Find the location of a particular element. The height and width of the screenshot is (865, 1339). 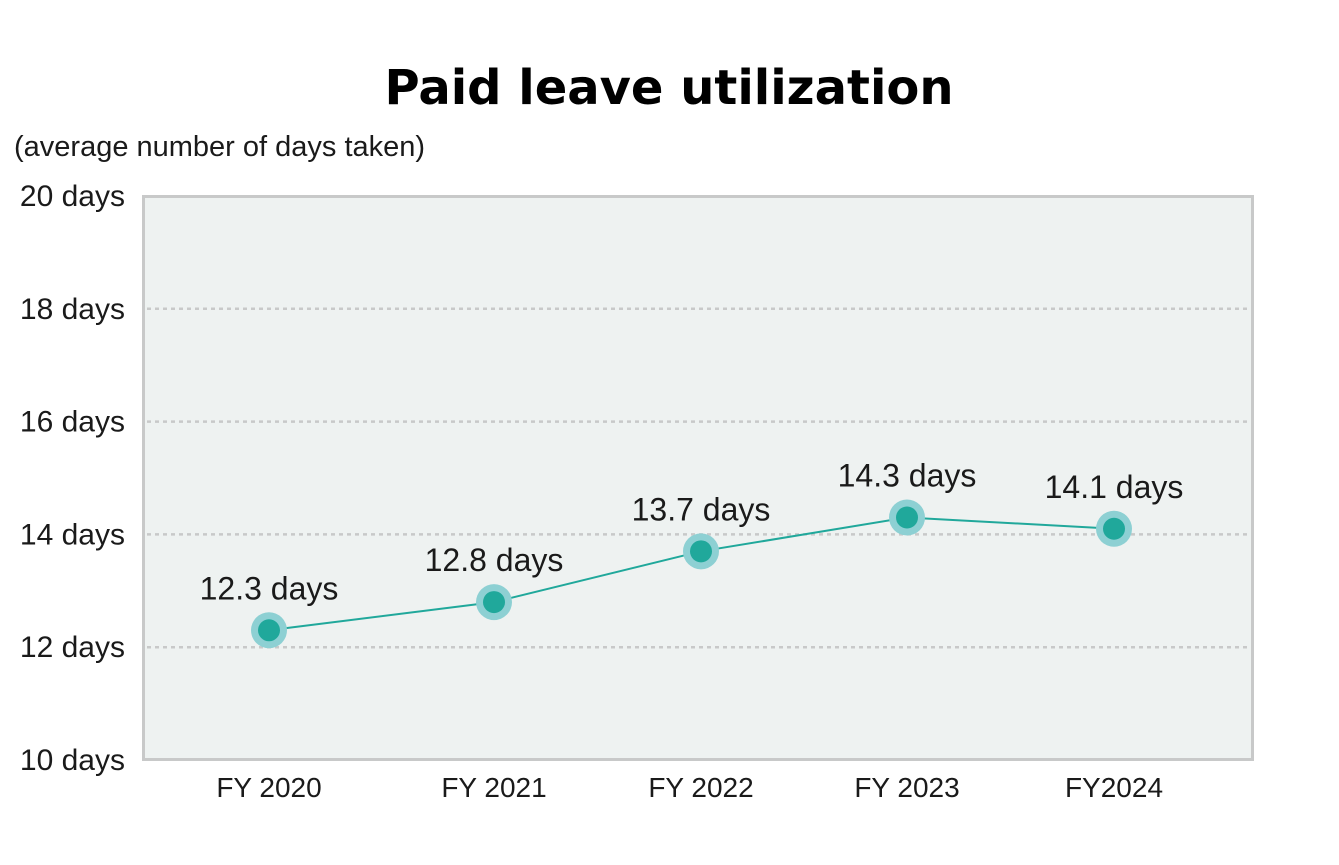

y-tick-label: 18 days is located at coordinates (72, 309).